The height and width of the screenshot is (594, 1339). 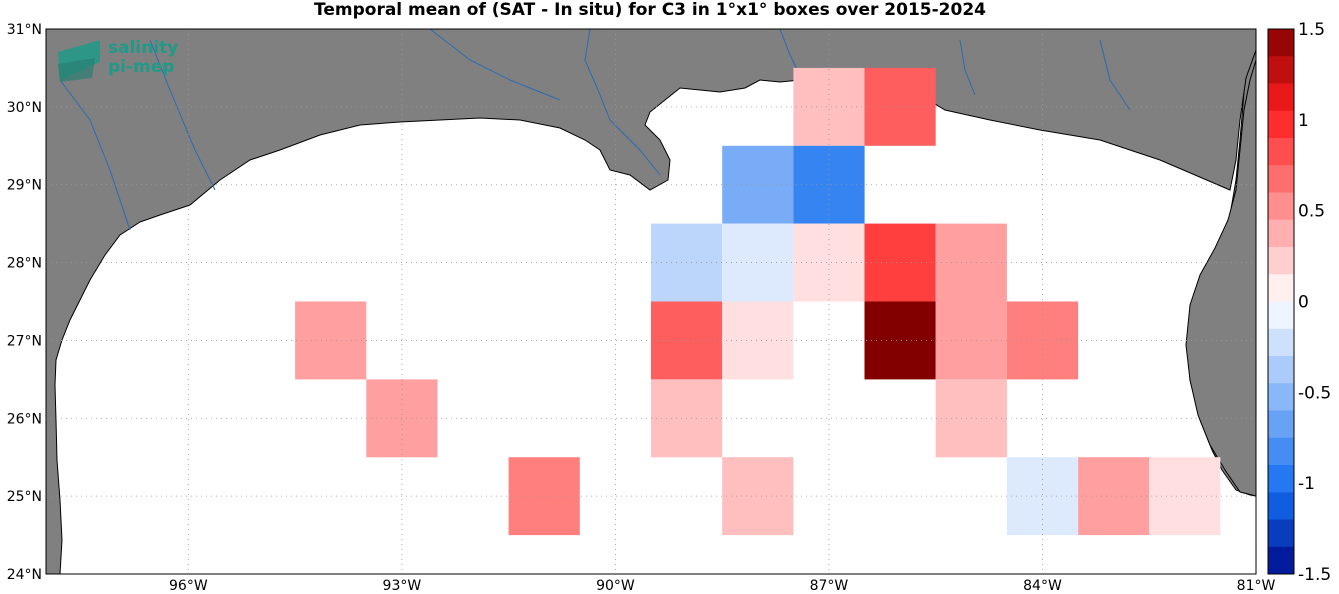 I want to click on latitude-tick-label: 28°N, so click(x=24, y=264).